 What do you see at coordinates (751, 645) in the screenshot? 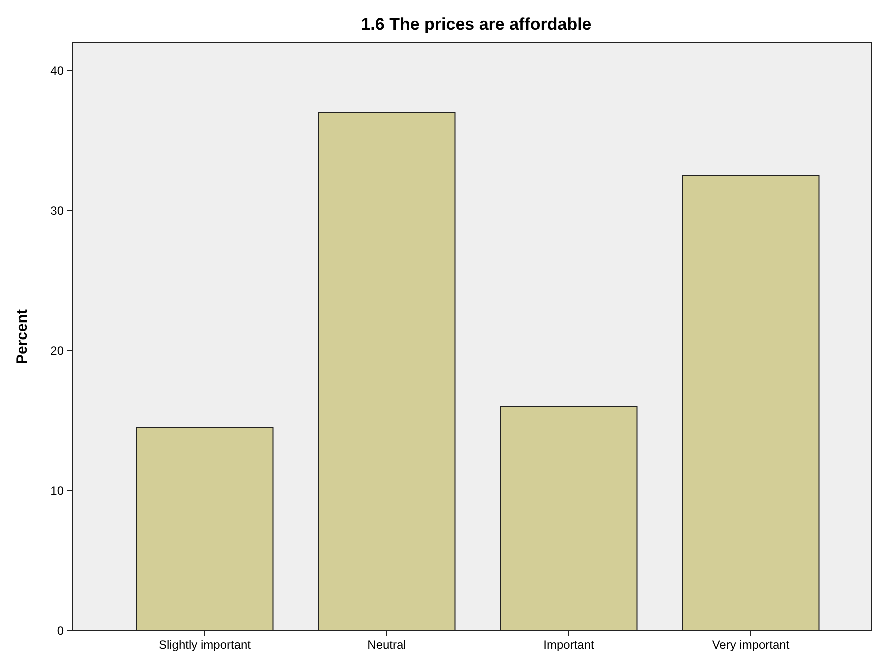
I see `x-tick-label: Very important` at bounding box center [751, 645].